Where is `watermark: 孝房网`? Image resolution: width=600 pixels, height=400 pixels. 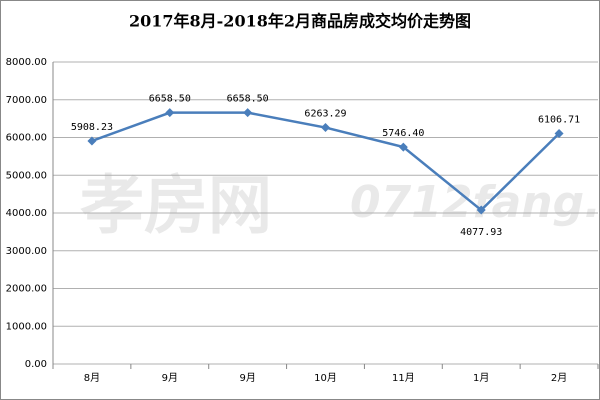 watermark: 孝房网 is located at coordinates (176, 207).